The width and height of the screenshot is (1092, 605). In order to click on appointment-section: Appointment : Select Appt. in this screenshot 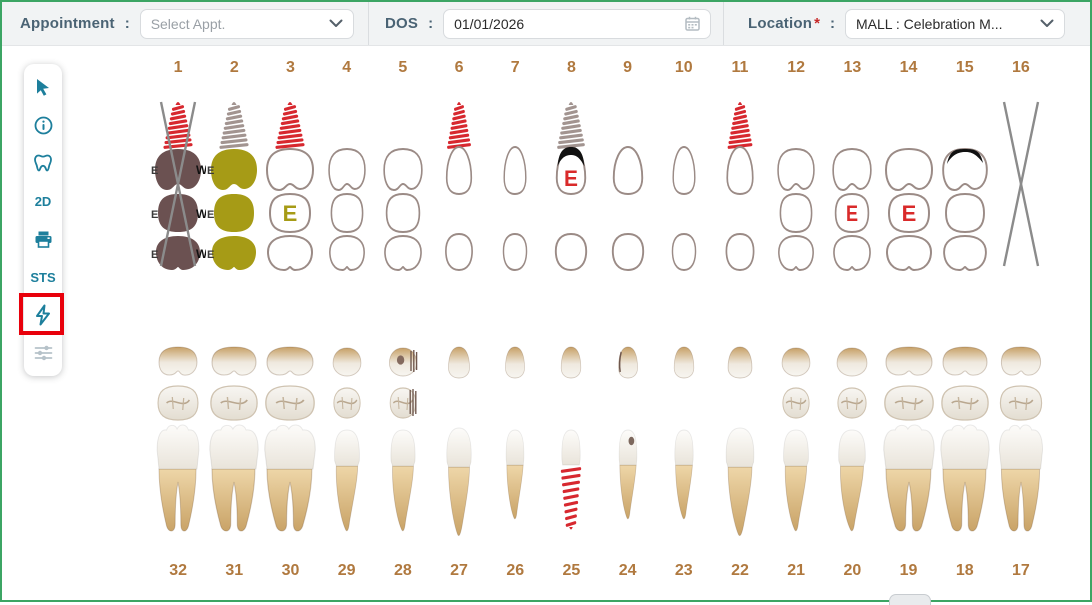, I will do `click(185, 23)`.